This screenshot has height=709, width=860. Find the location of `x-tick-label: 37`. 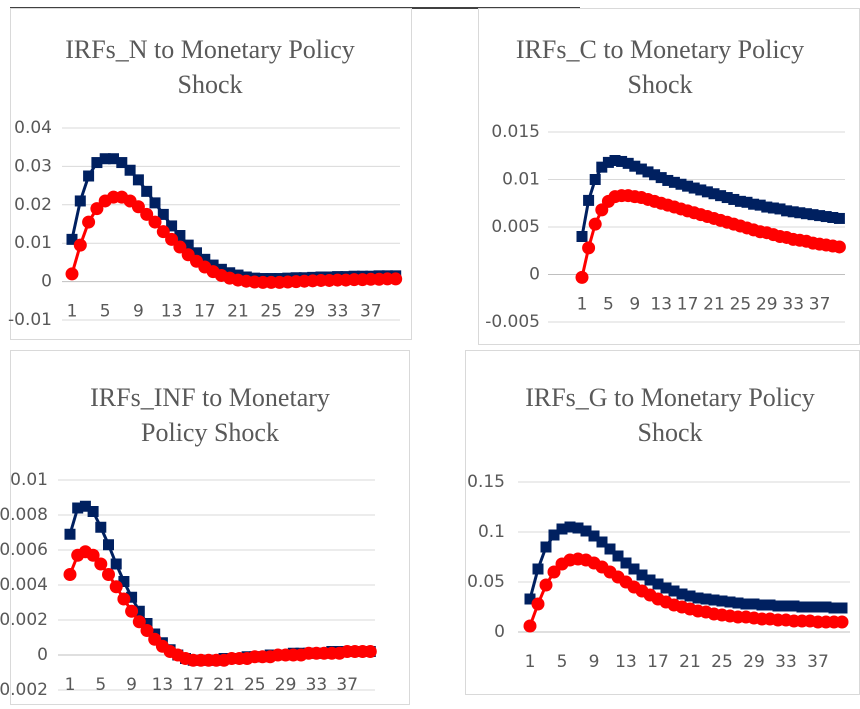

x-tick-label: 37 is located at coordinates (820, 305).